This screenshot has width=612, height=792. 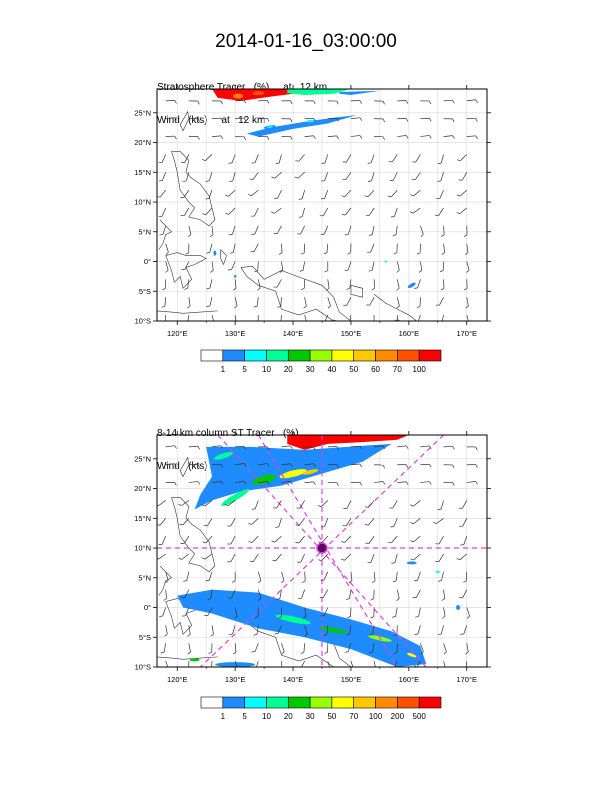 I want to click on y-tick-label: 20°N, so click(x=142, y=488).